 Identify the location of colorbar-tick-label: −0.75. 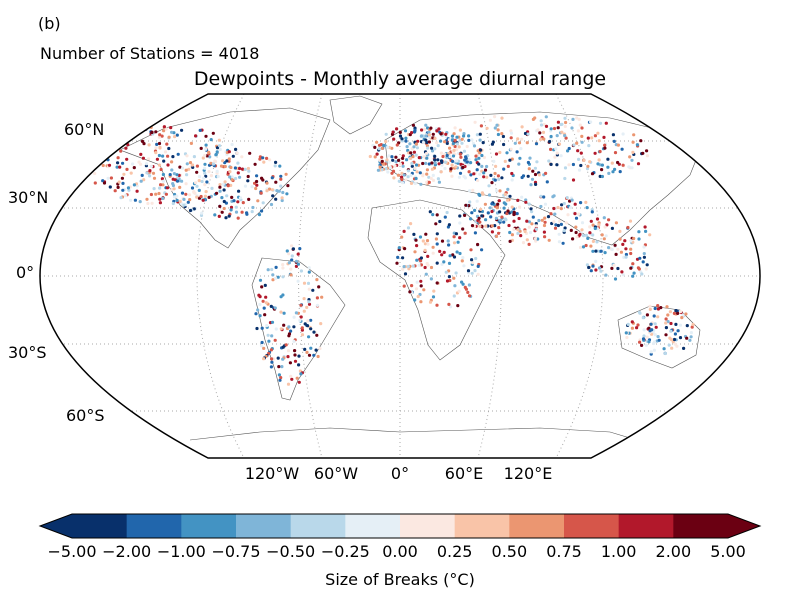
(236, 551).